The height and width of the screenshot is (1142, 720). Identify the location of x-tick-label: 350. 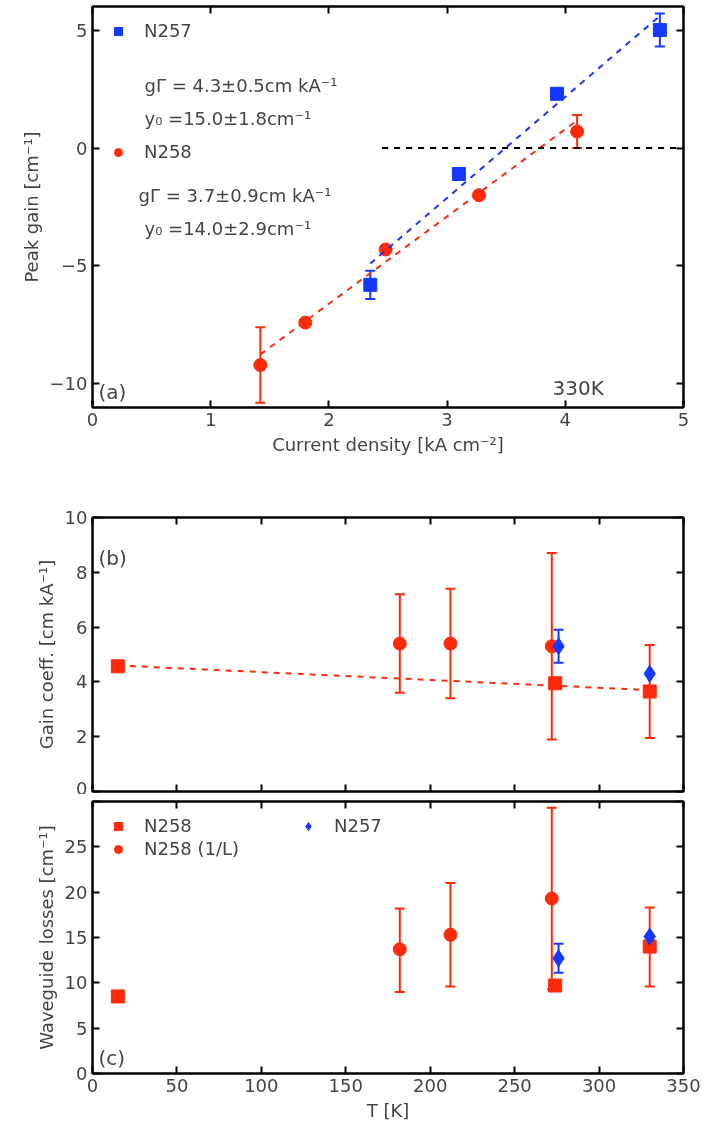
(683, 1085).